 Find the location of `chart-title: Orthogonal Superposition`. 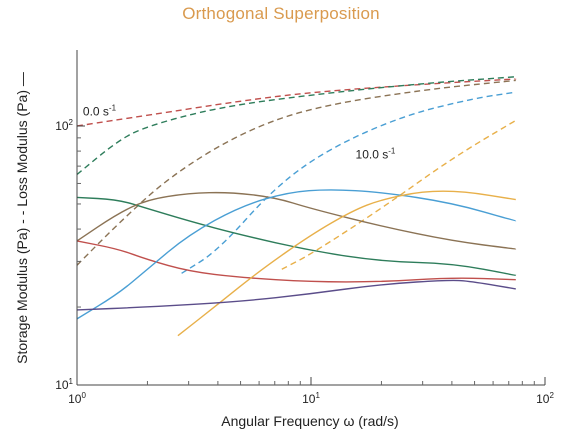

chart-title: Orthogonal Superposition is located at coordinates (281, 13).